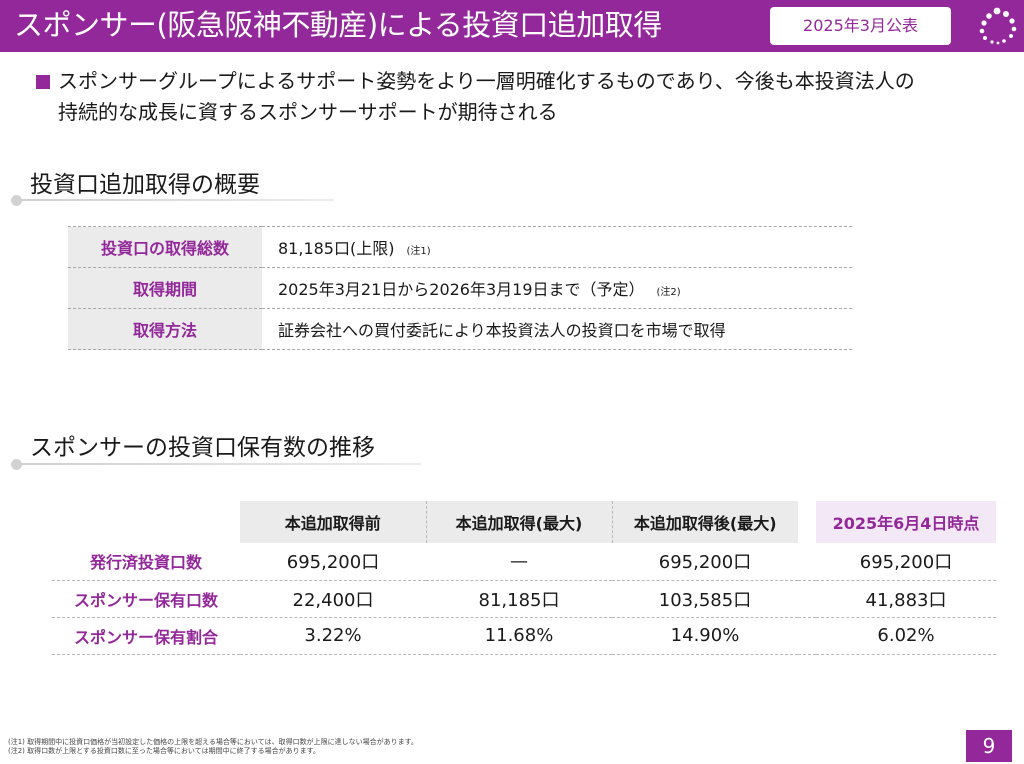 The image size is (1024, 764). Describe the element at coordinates (418, 251) in the screenshot. I see `overview-note: (注1)` at that location.